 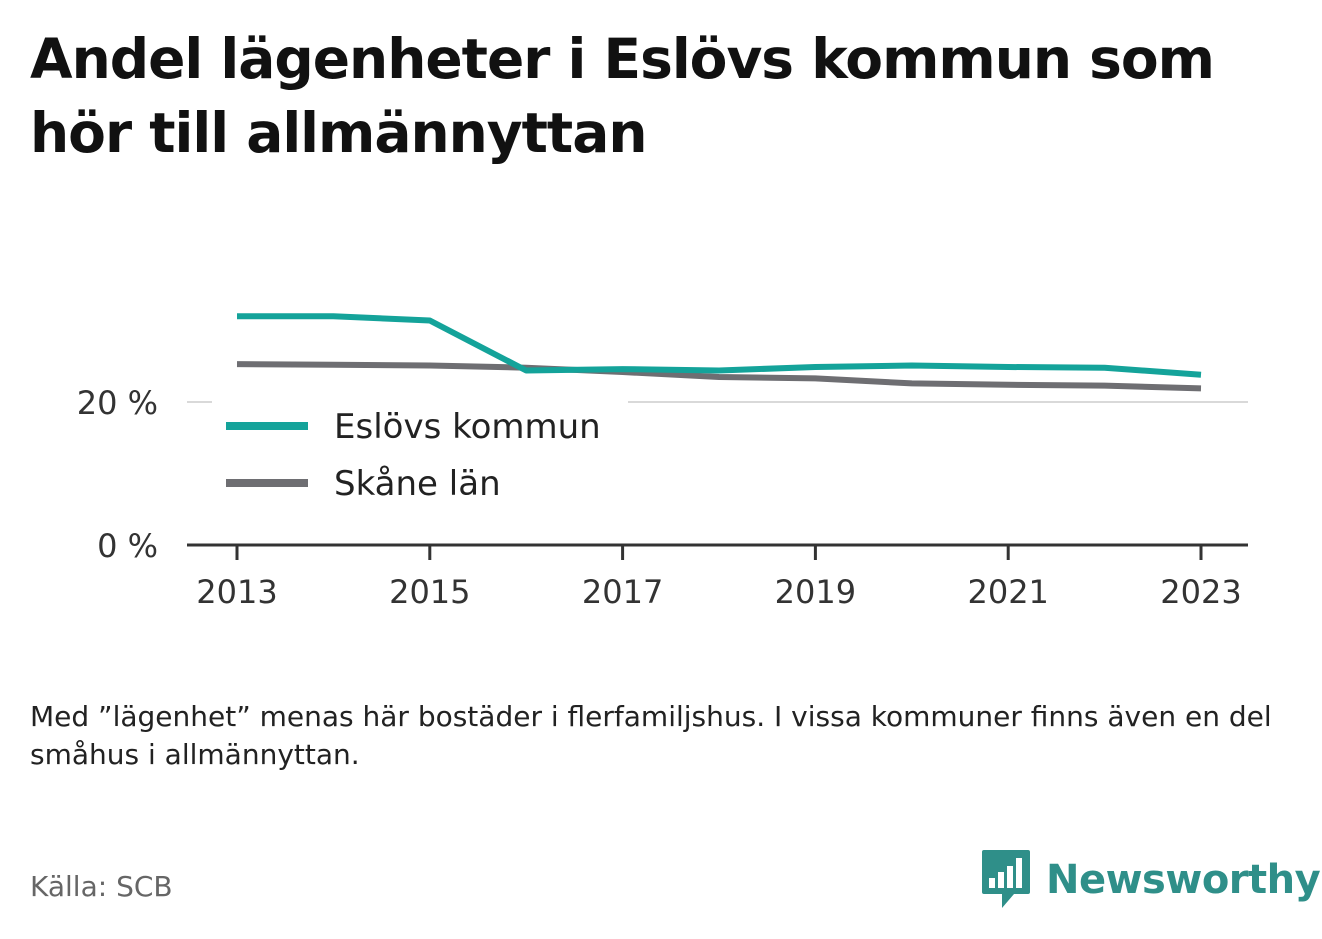 What do you see at coordinates (101, 886) in the screenshot?
I see `source-label: Källa: SCB` at bounding box center [101, 886].